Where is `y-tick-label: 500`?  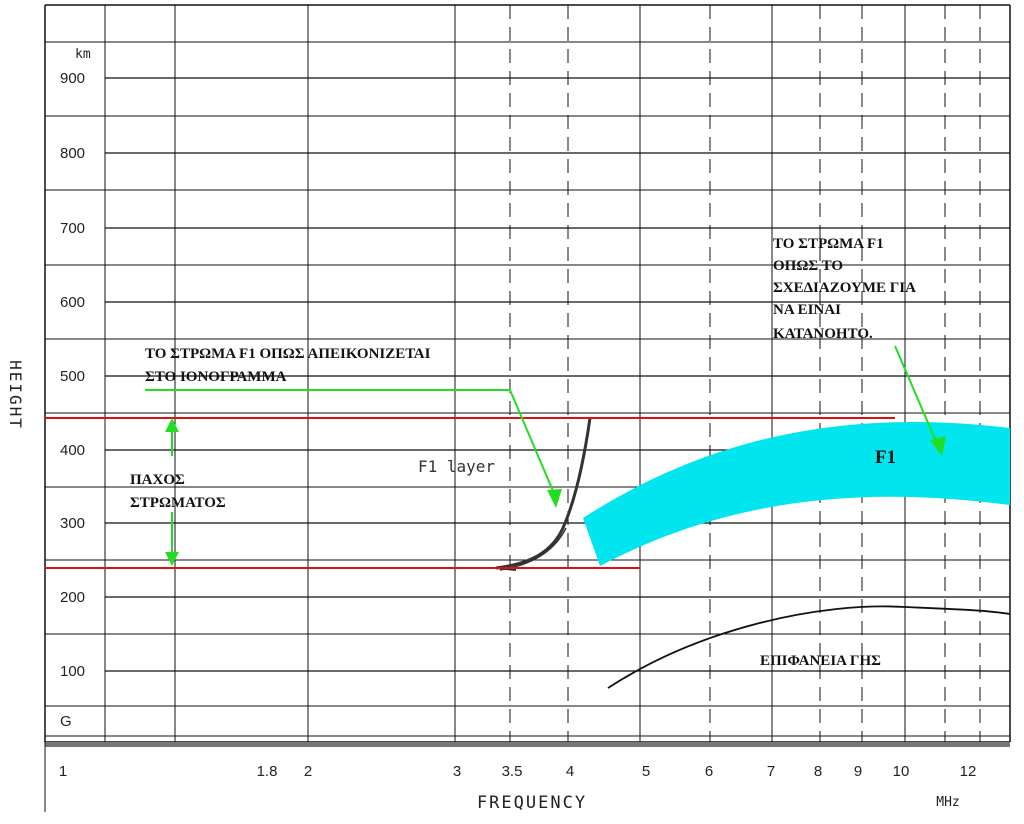 y-tick-label: 500 is located at coordinates (72, 376).